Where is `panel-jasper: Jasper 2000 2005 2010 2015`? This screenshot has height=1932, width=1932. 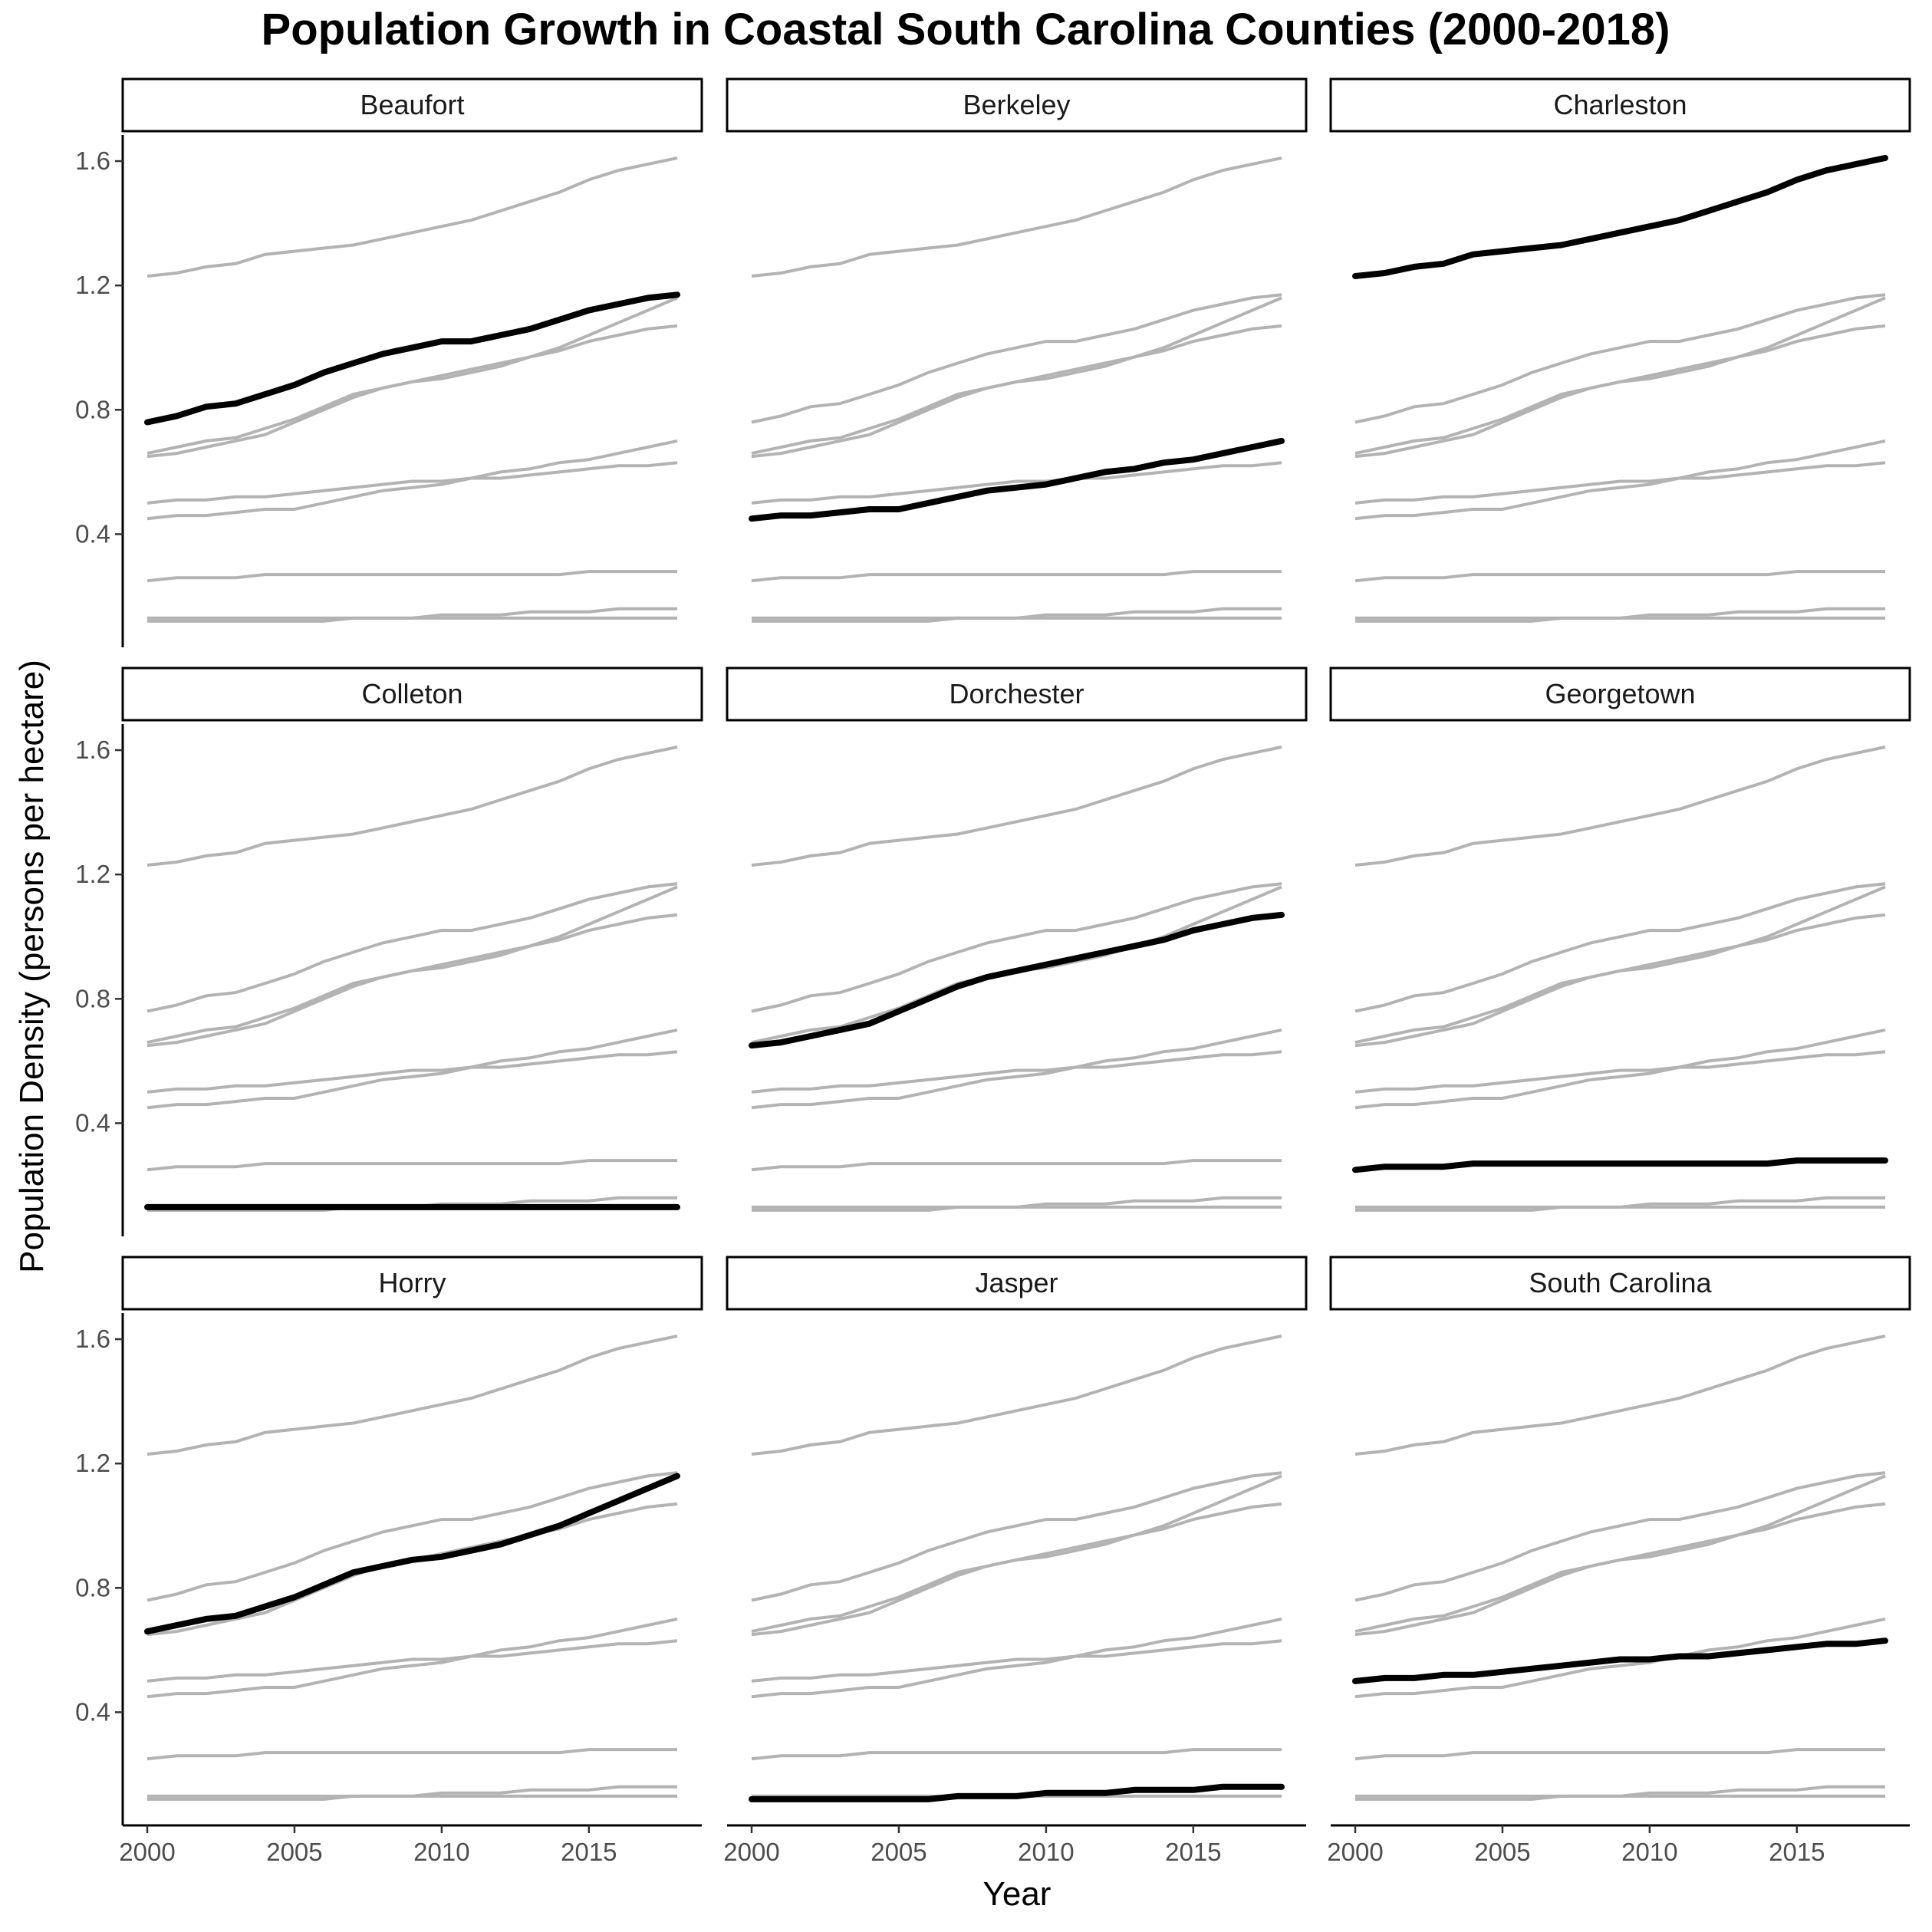 panel-jasper: Jasper 2000 2005 2010 2015 is located at coordinates (1015, 1561).